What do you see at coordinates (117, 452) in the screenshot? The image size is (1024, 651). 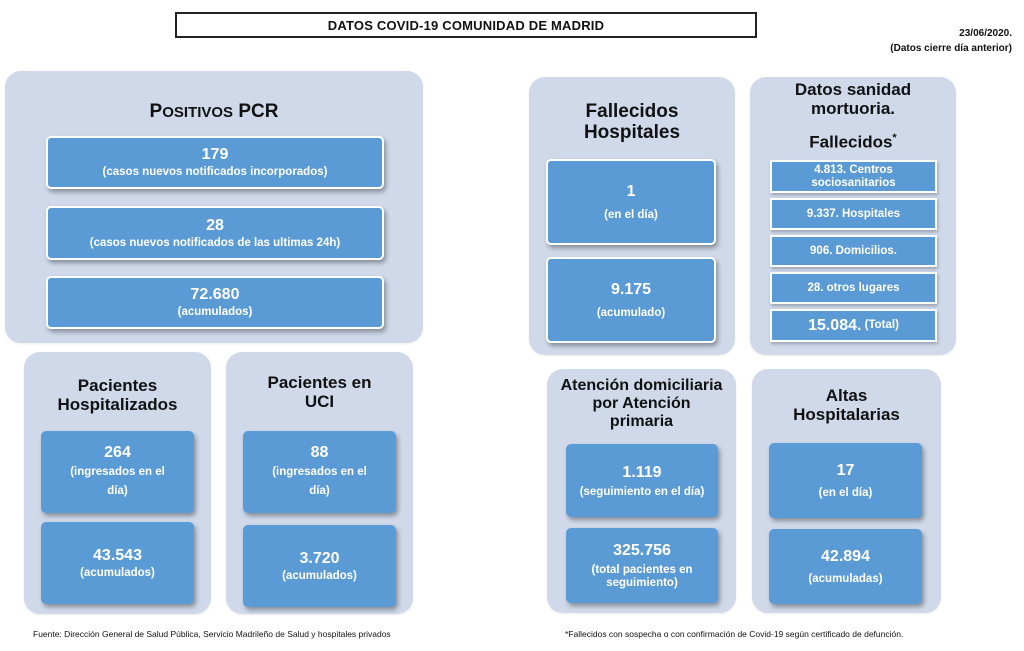 I see `tile-value: 264` at bounding box center [117, 452].